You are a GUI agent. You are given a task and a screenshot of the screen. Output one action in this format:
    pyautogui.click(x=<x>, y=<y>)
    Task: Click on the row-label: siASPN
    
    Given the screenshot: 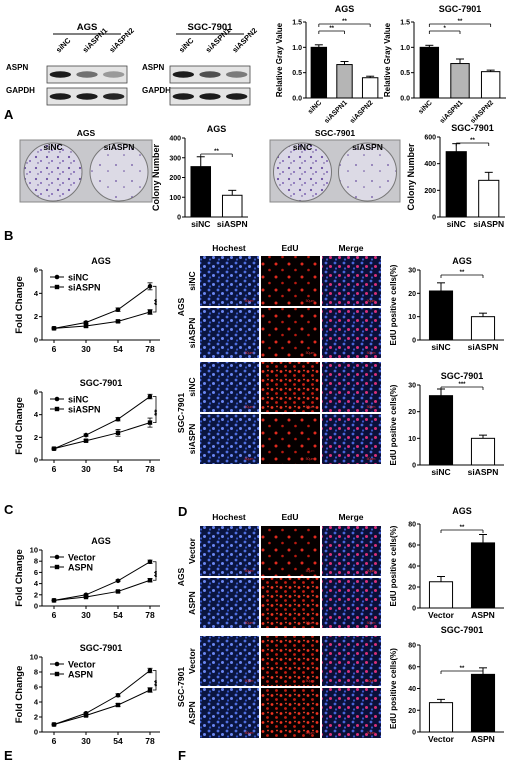 What is the action you would take?
    pyautogui.click(x=192, y=439)
    